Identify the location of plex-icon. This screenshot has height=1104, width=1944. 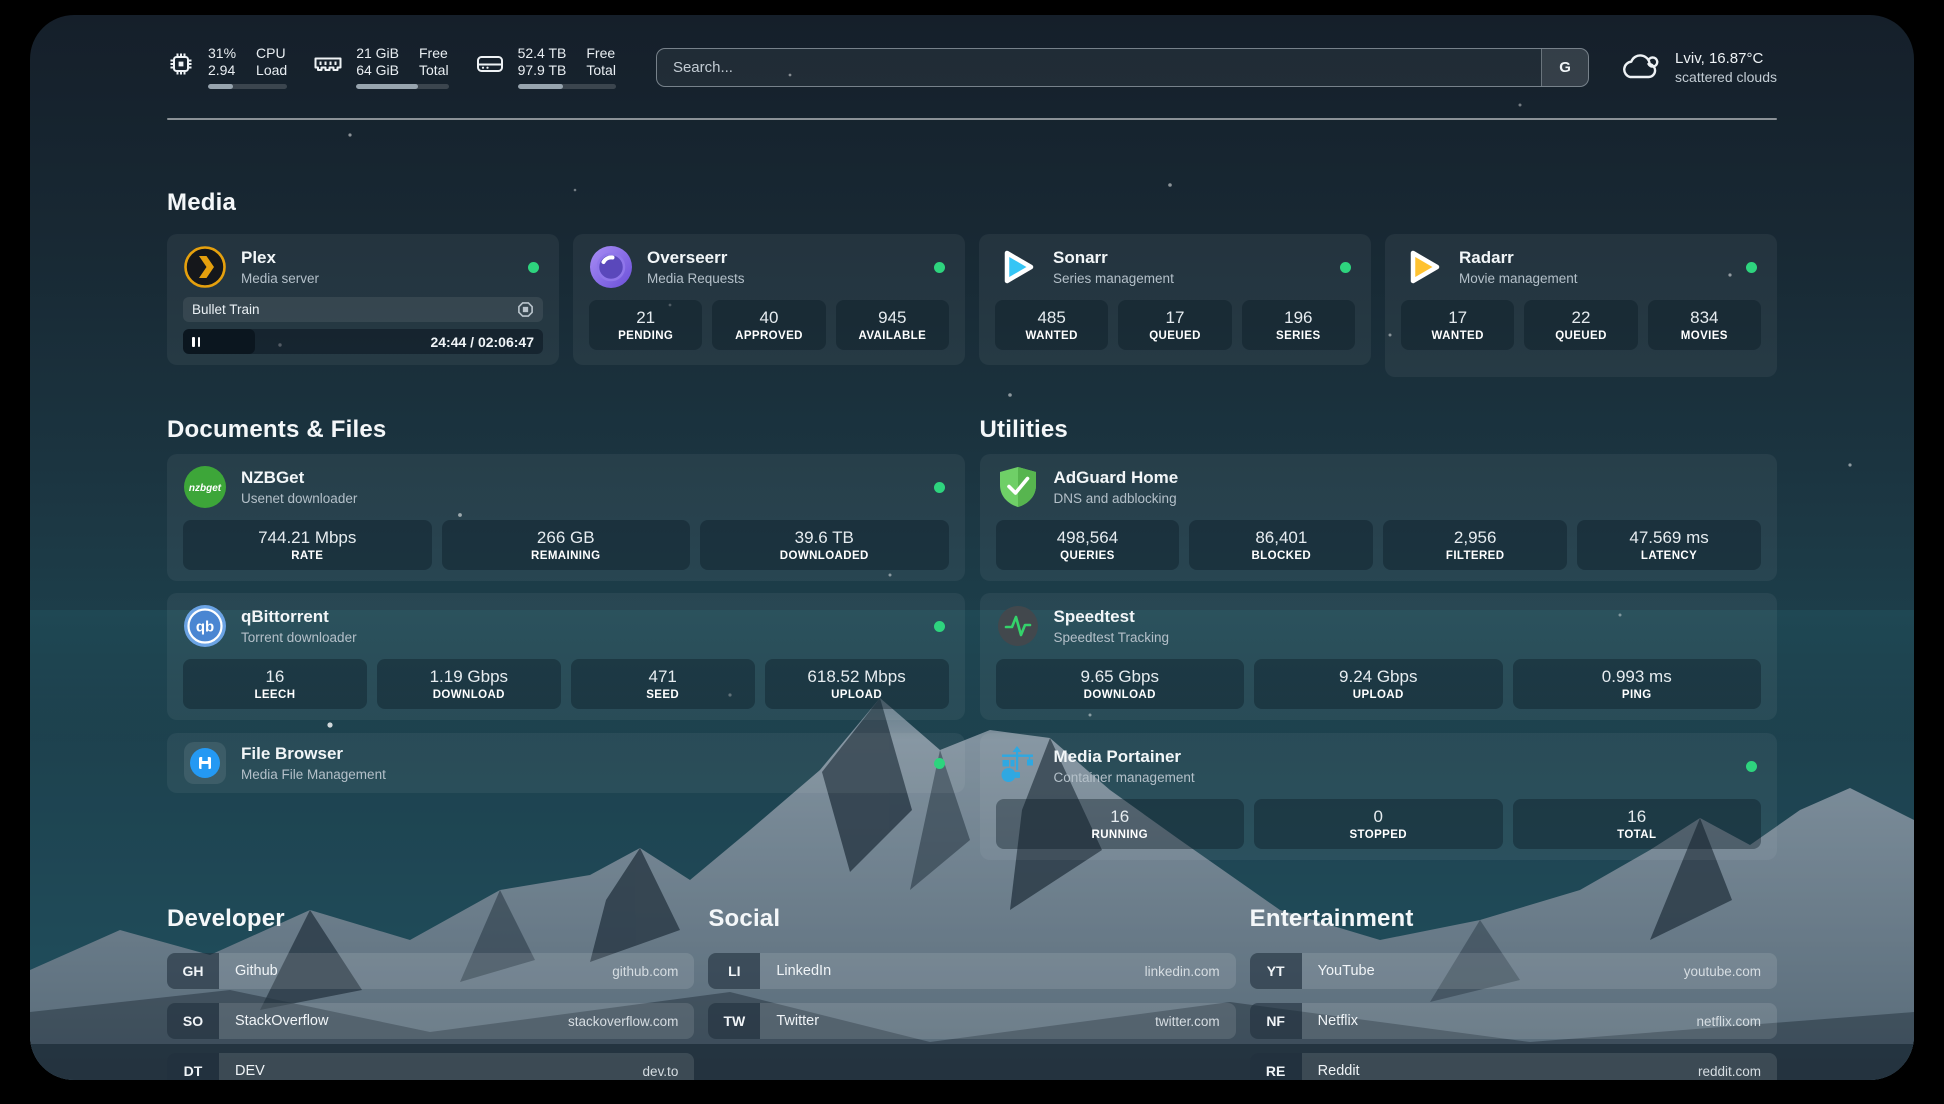
(205, 267).